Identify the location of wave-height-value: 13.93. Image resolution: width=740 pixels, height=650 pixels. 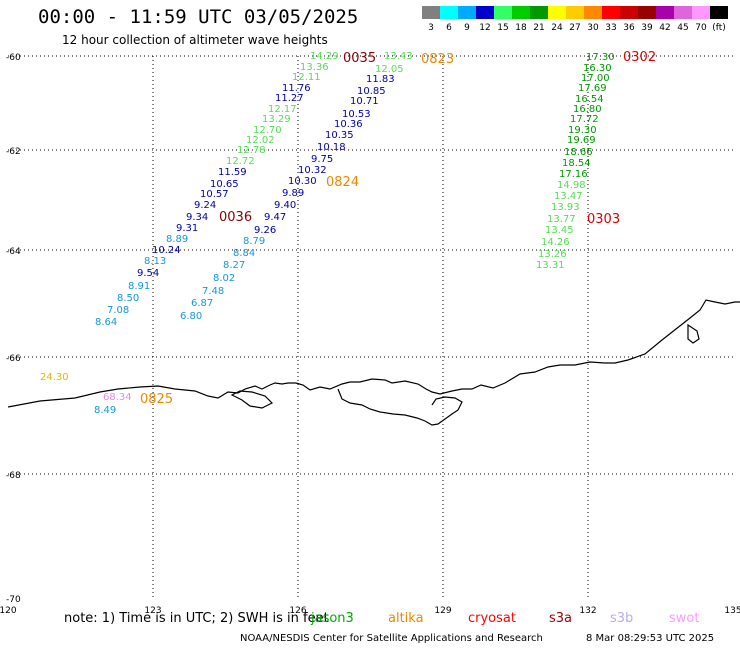
(565, 207).